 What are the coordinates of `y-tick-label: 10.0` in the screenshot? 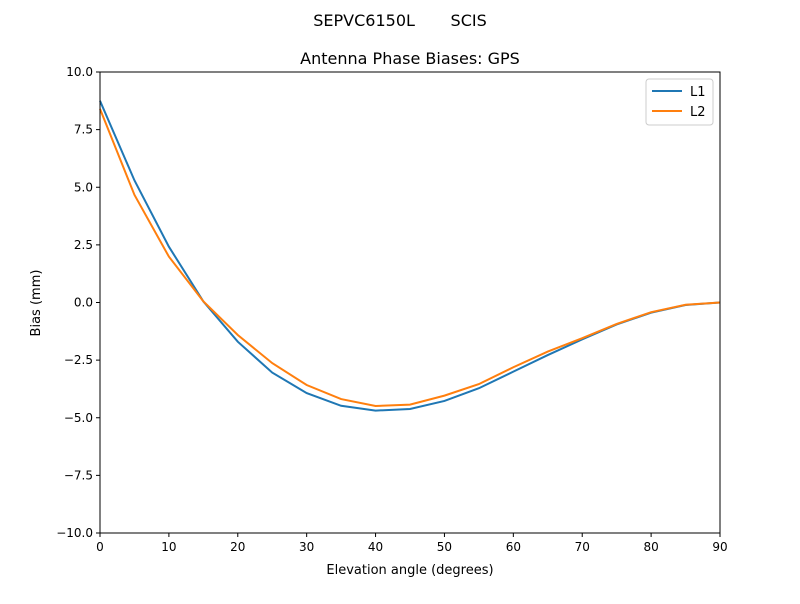 It's located at (79, 72).